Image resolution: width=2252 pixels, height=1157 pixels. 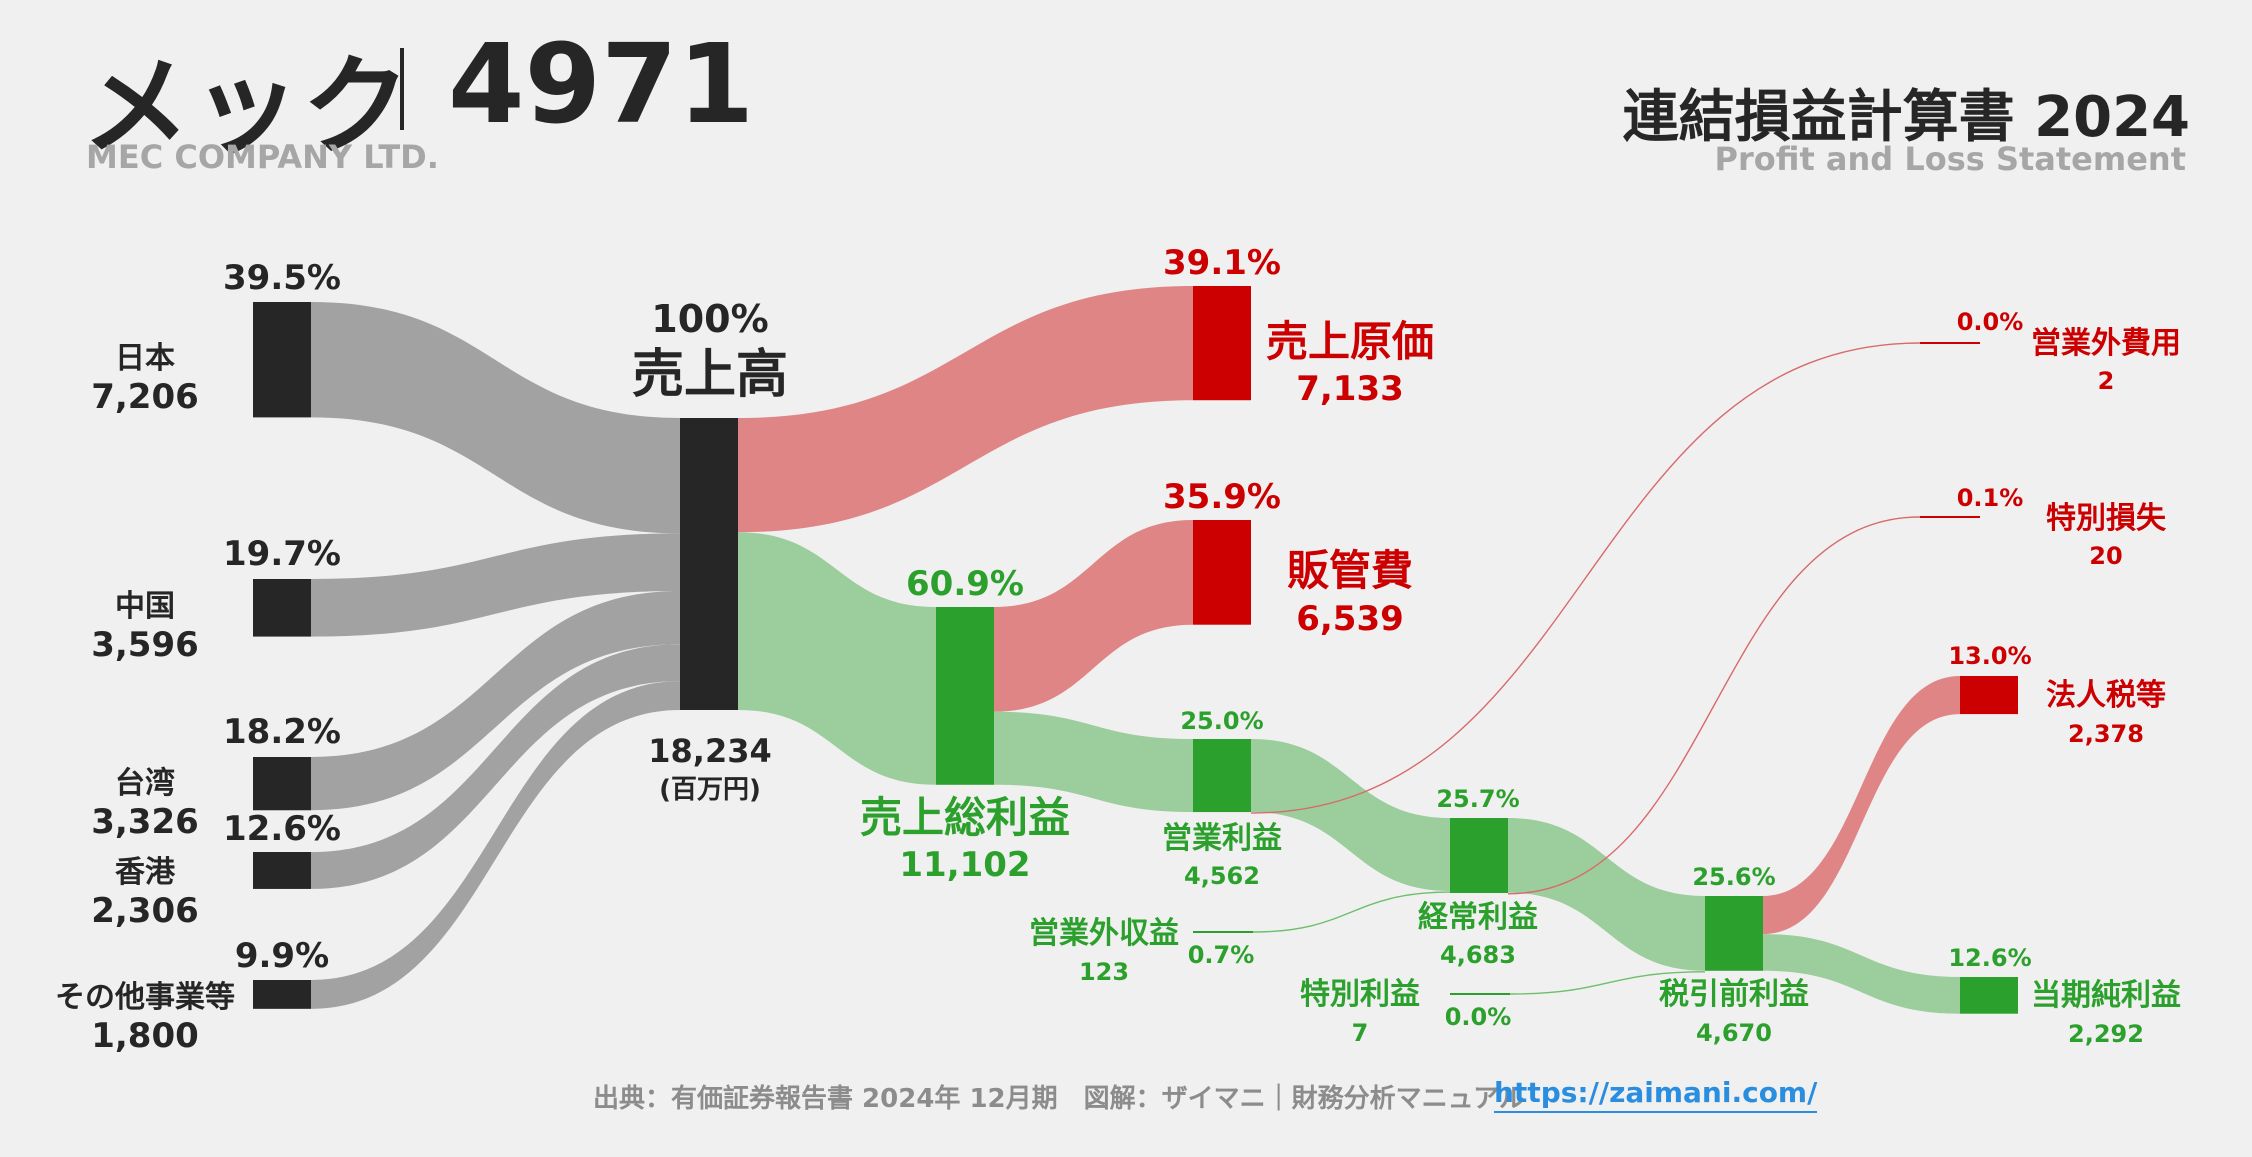 What do you see at coordinates (1093, 616) in the screenshot?
I see `flow-gross-sga` at bounding box center [1093, 616].